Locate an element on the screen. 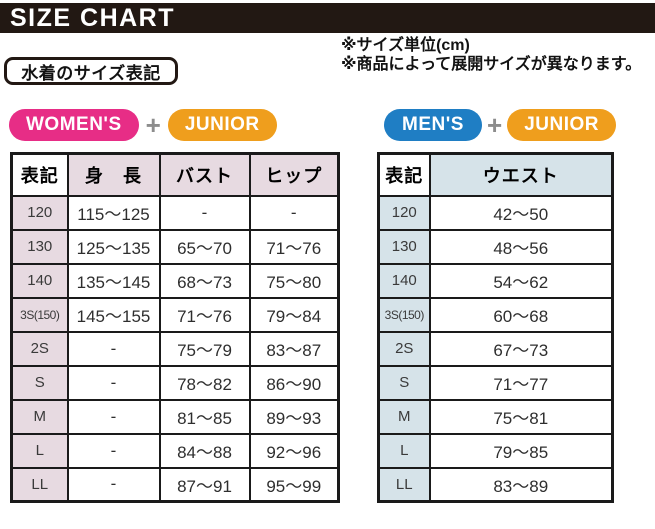 The image size is (655, 529). table-row: S 71～77 is located at coordinates (495, 382).